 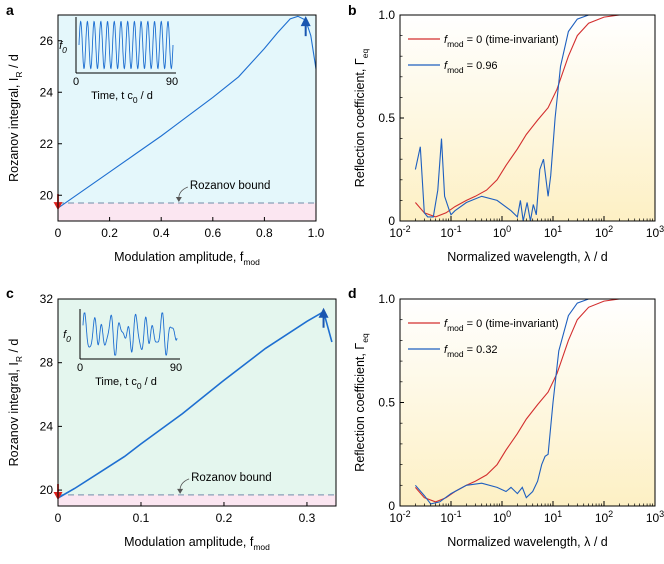 I want to click on y-tick-label: 26, so click(x=47, y=41).